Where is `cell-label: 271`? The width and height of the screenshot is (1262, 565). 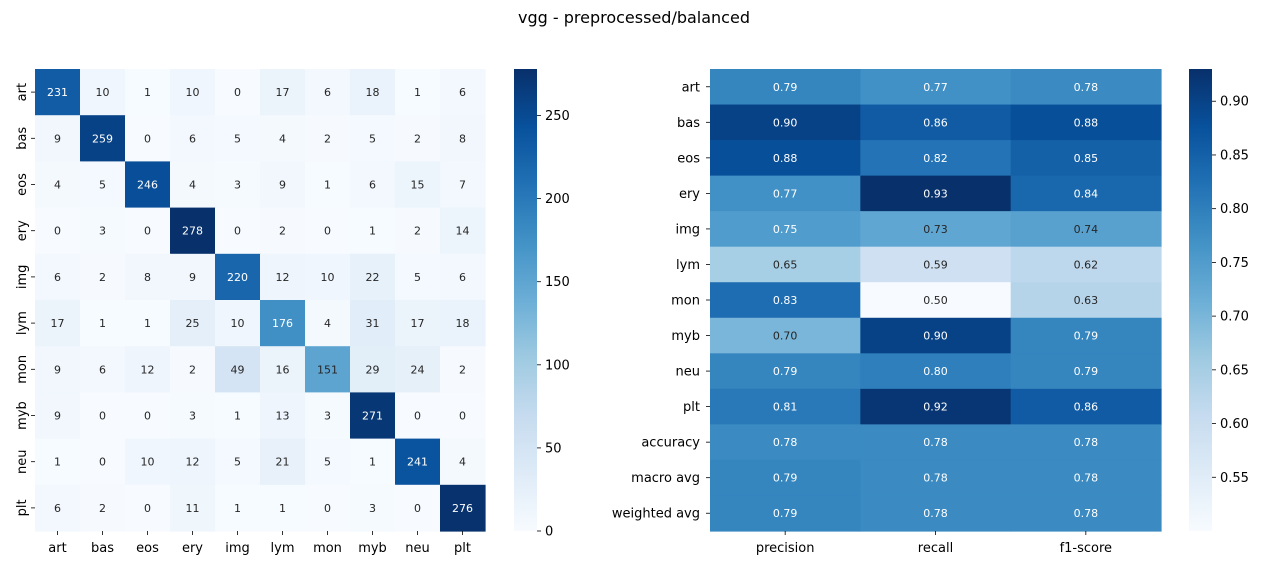
cell-label: 271 is located at coordinates (372, 416).